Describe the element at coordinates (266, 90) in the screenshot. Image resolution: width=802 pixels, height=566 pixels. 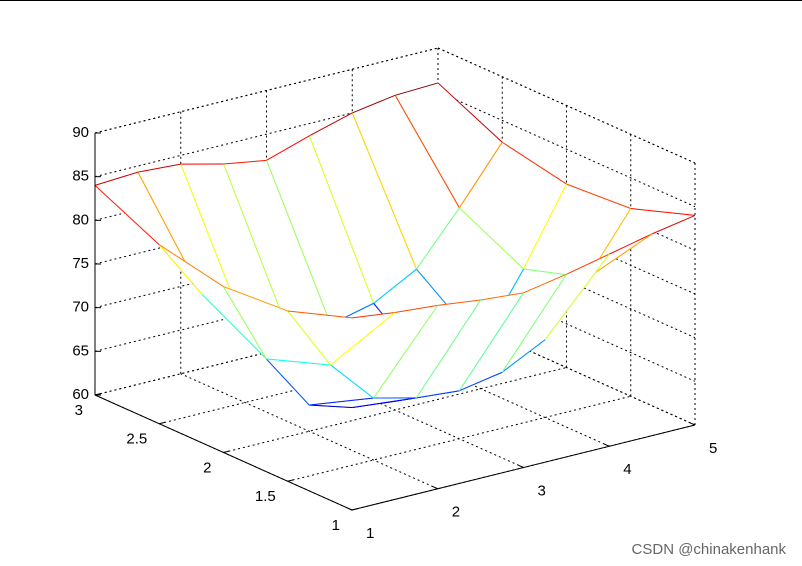
I see `box-edge` at that location.